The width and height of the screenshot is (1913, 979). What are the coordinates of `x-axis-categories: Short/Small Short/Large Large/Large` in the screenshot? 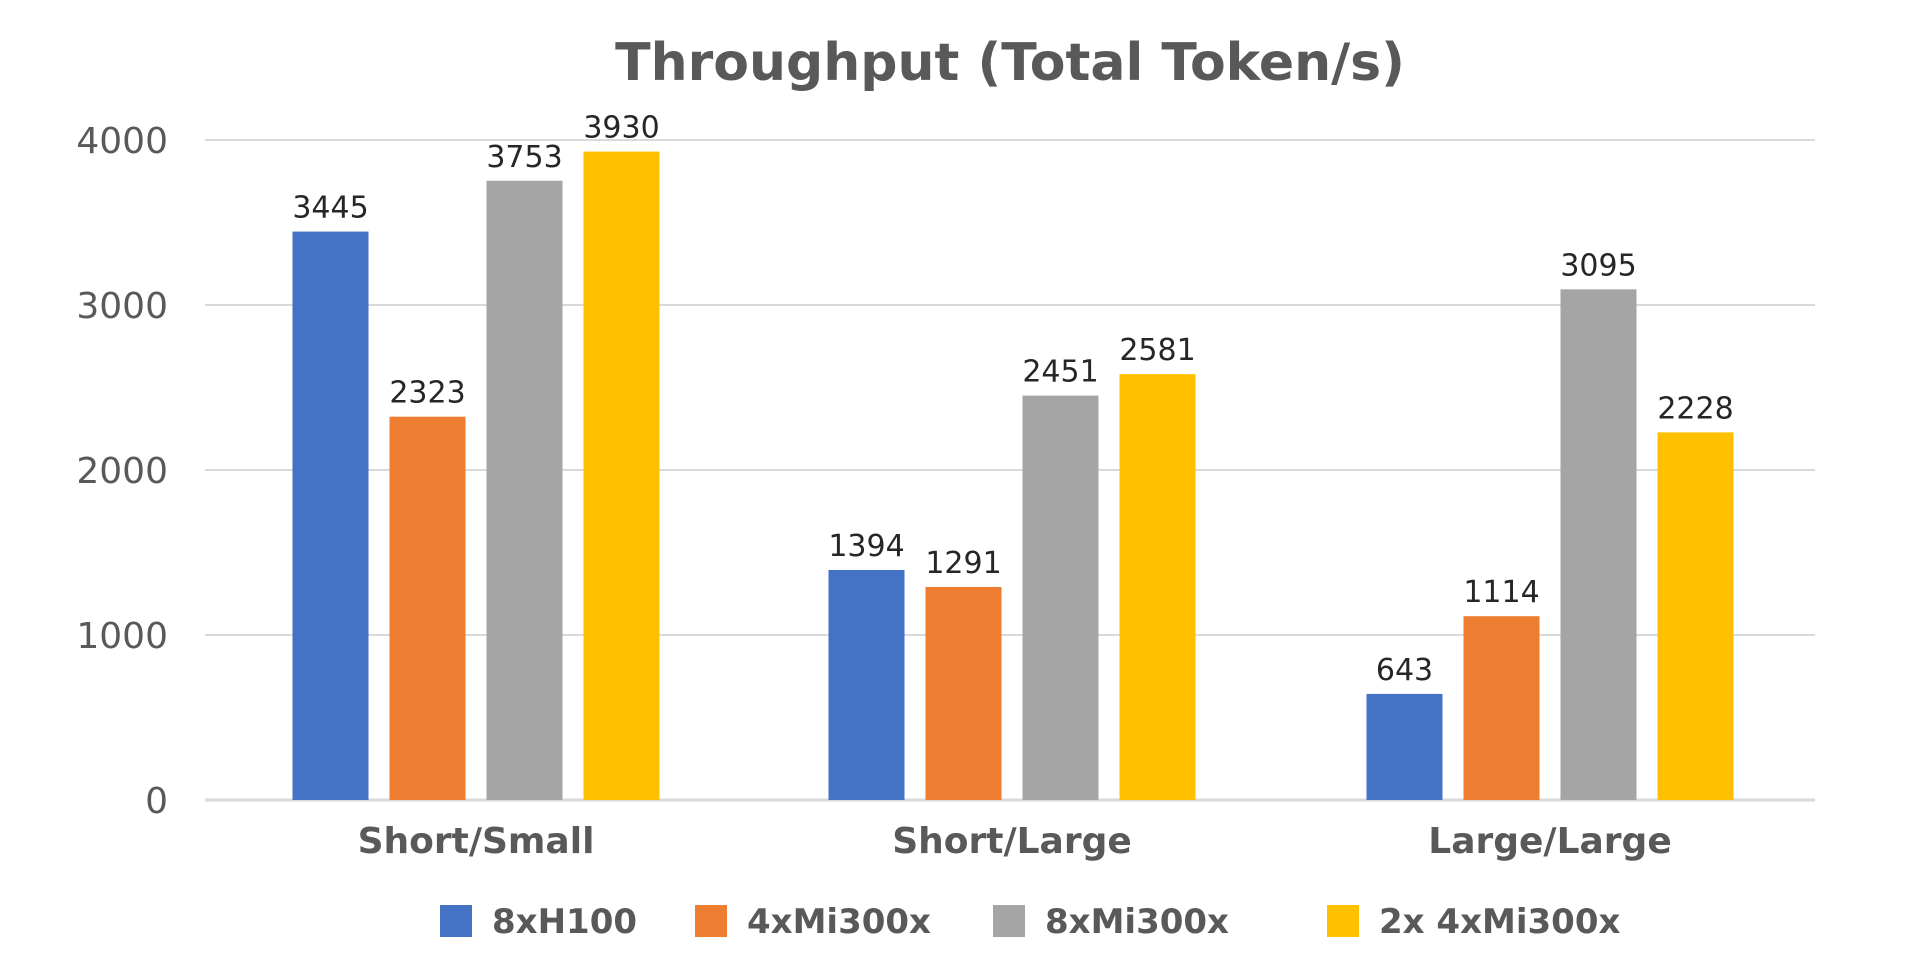 It's located at (1015, 841).